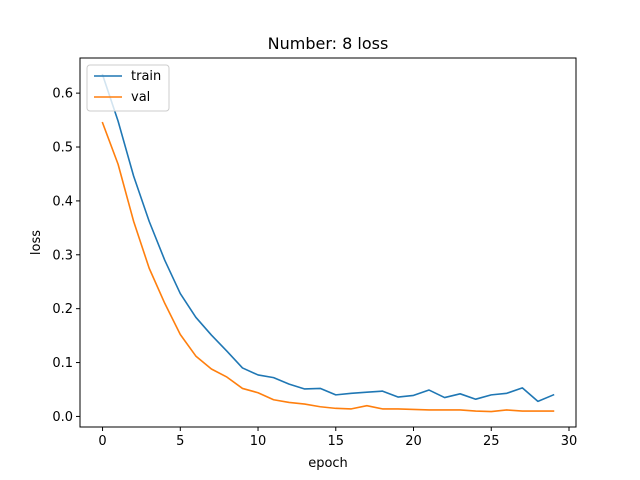 The image size is (640, 480). Describe the element at coordinates (328, 43) in the screenshot. I see `chart-title: Number: 8 loss` at that location.